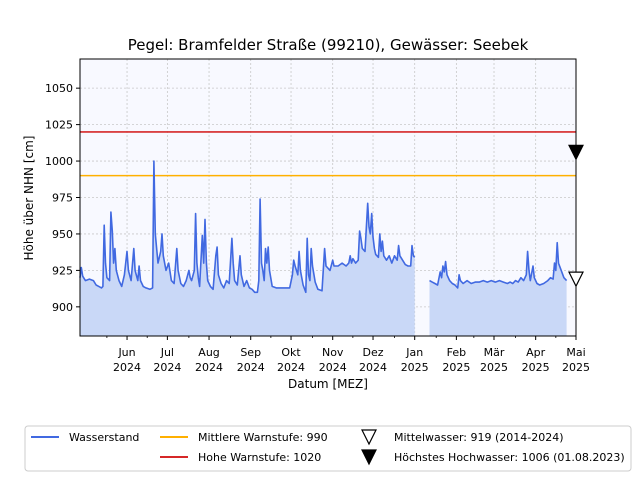 This screenshot has height=480, width=640. What do you see at coordinates (259, 457) in the screenshot?
I see `legend-label-hohe-warnstufe: Hohe Warnstufe: 1020` at bounding box center [259, 457].